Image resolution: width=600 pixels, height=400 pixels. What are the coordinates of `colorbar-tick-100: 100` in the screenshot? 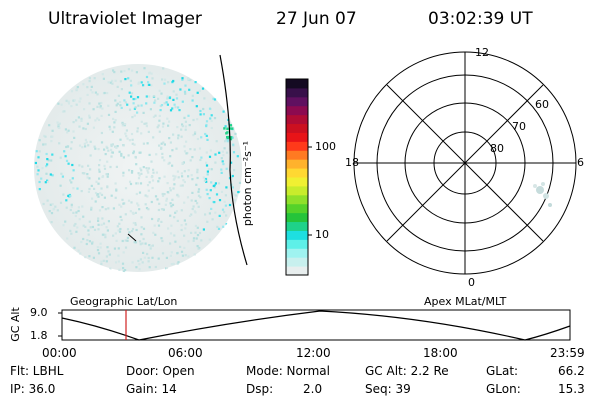 It's located at (325, 146).